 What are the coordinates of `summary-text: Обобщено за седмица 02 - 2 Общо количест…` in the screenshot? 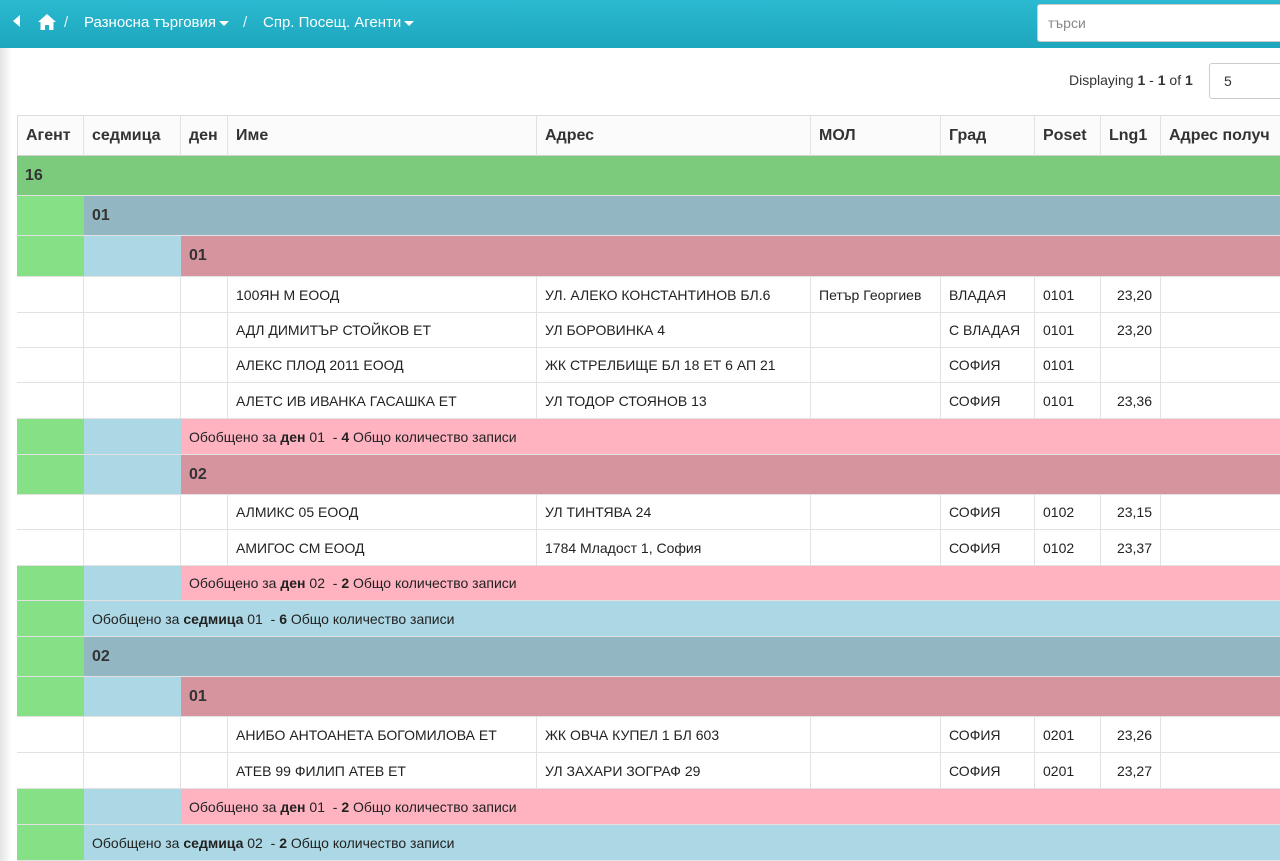 It's located at (682, 843).